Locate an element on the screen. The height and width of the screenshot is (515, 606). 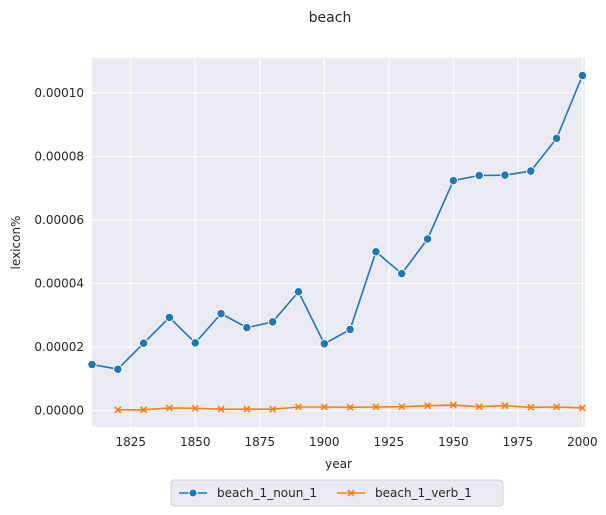
y-tick-label: 0.00000 is located at coordinates (59, 410).